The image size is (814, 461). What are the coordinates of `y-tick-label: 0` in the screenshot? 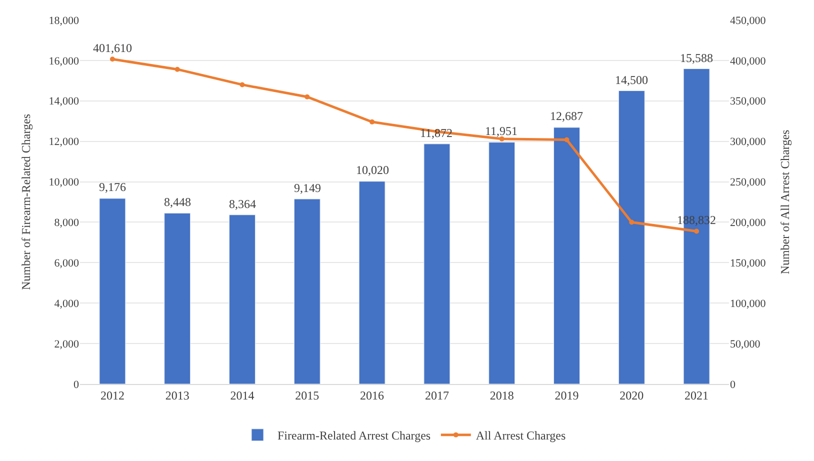 It's located at (77, 384).